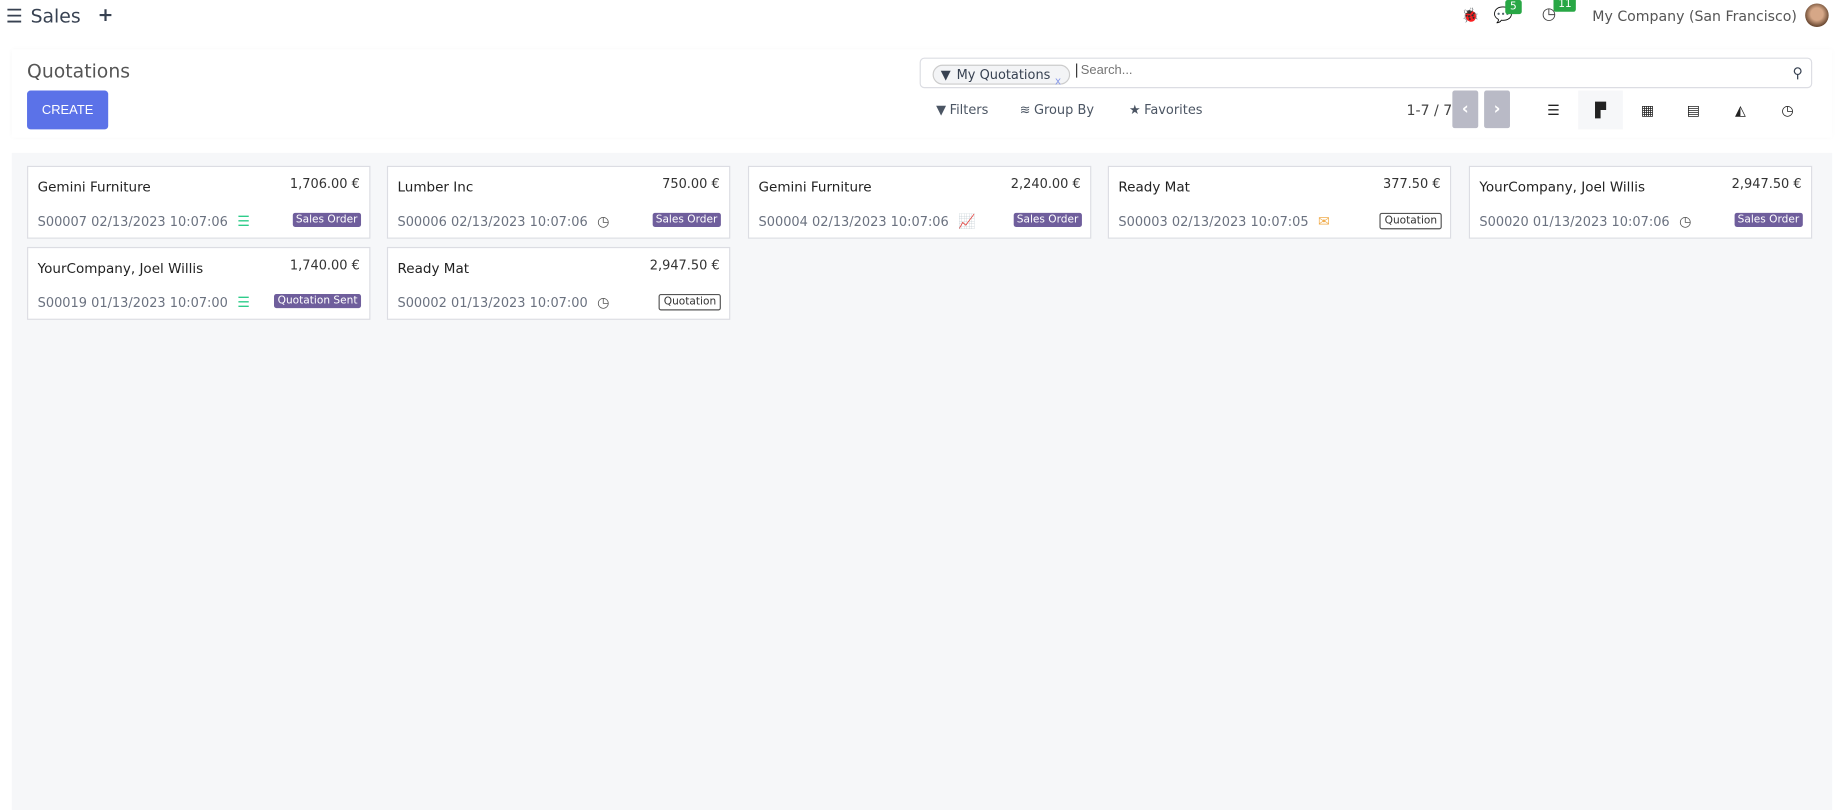 This screenshot has width=1844, height=810. Describe the element at coordinates (1470, 15) in the screenshot. I see `bug-icon: 🐞` at that location.